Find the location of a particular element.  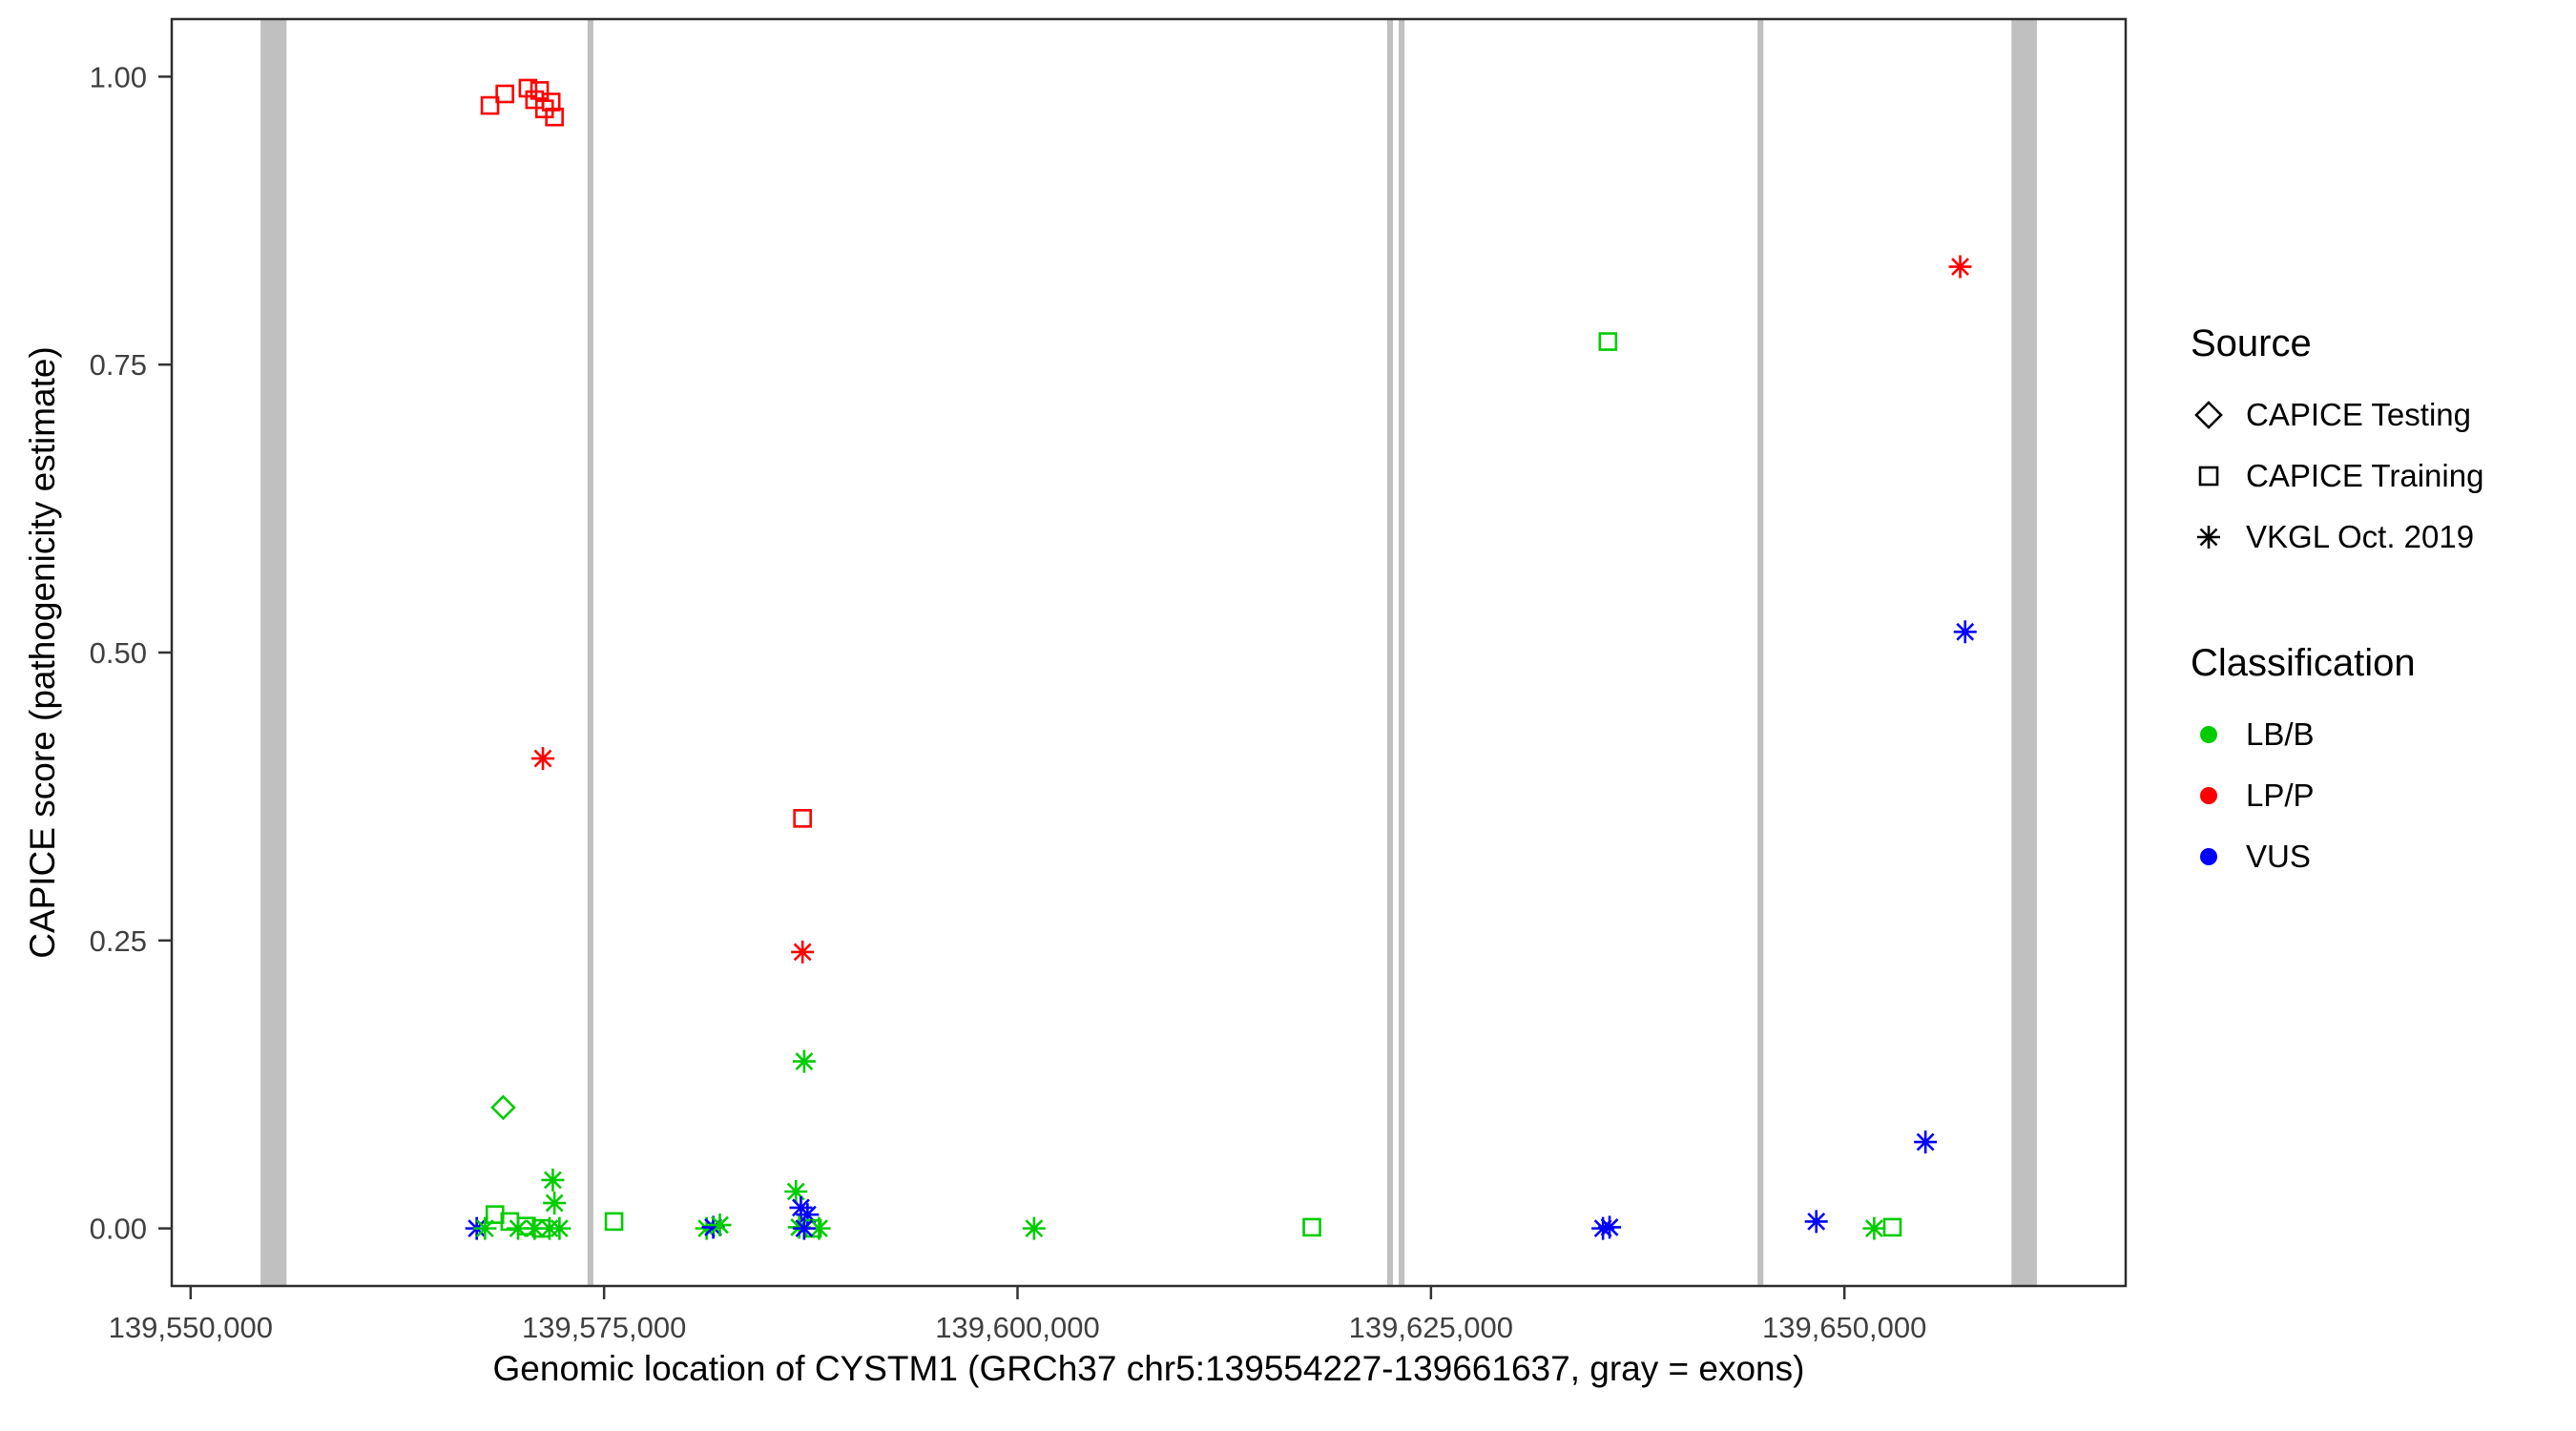

legend-item-label: CAPICE Testing is located at coordinates (2358, 414).